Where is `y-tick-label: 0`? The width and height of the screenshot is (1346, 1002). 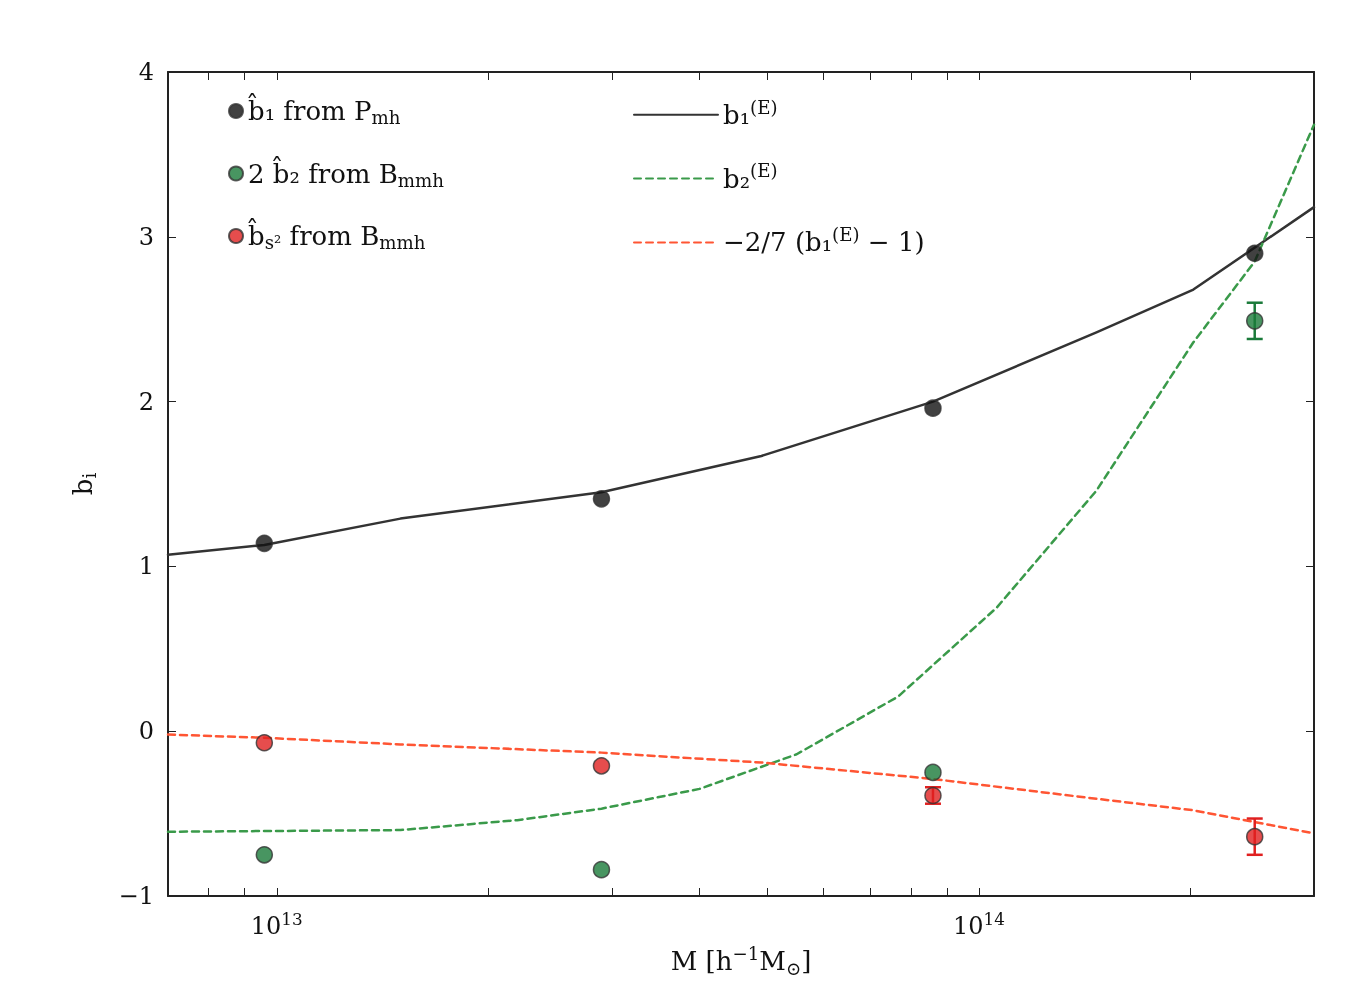 y-tick-label: 0 is located at coordinates (146, 731).